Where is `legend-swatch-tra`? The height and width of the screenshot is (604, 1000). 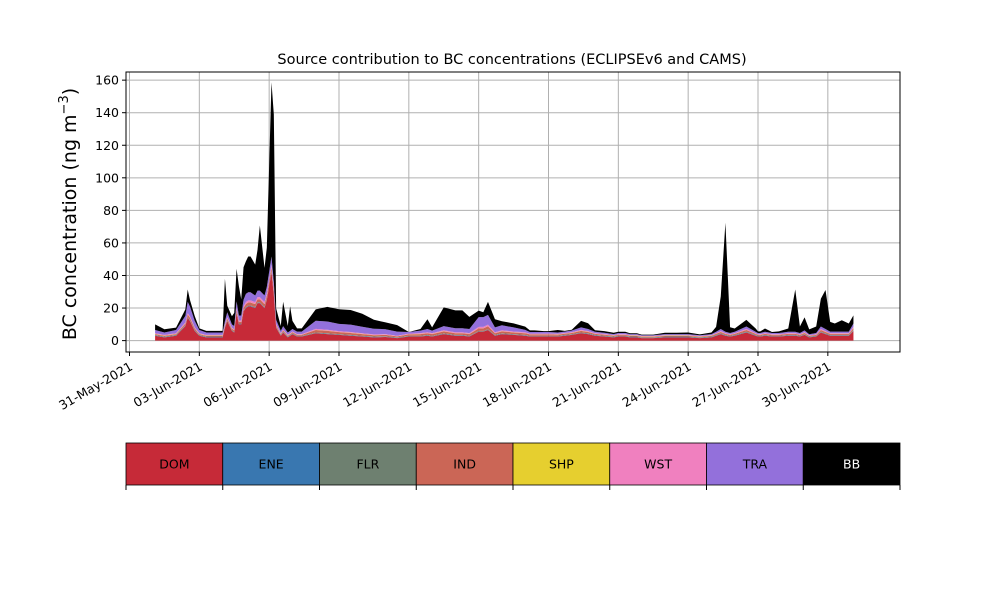 legend-swatch-tra is located at coordinates (755, 464).